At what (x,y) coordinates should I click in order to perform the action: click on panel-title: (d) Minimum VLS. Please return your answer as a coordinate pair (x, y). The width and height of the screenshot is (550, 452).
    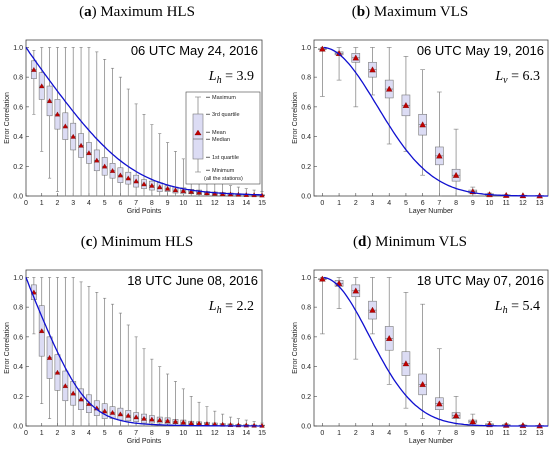
    Looking at the image, I should click on (410, 242).